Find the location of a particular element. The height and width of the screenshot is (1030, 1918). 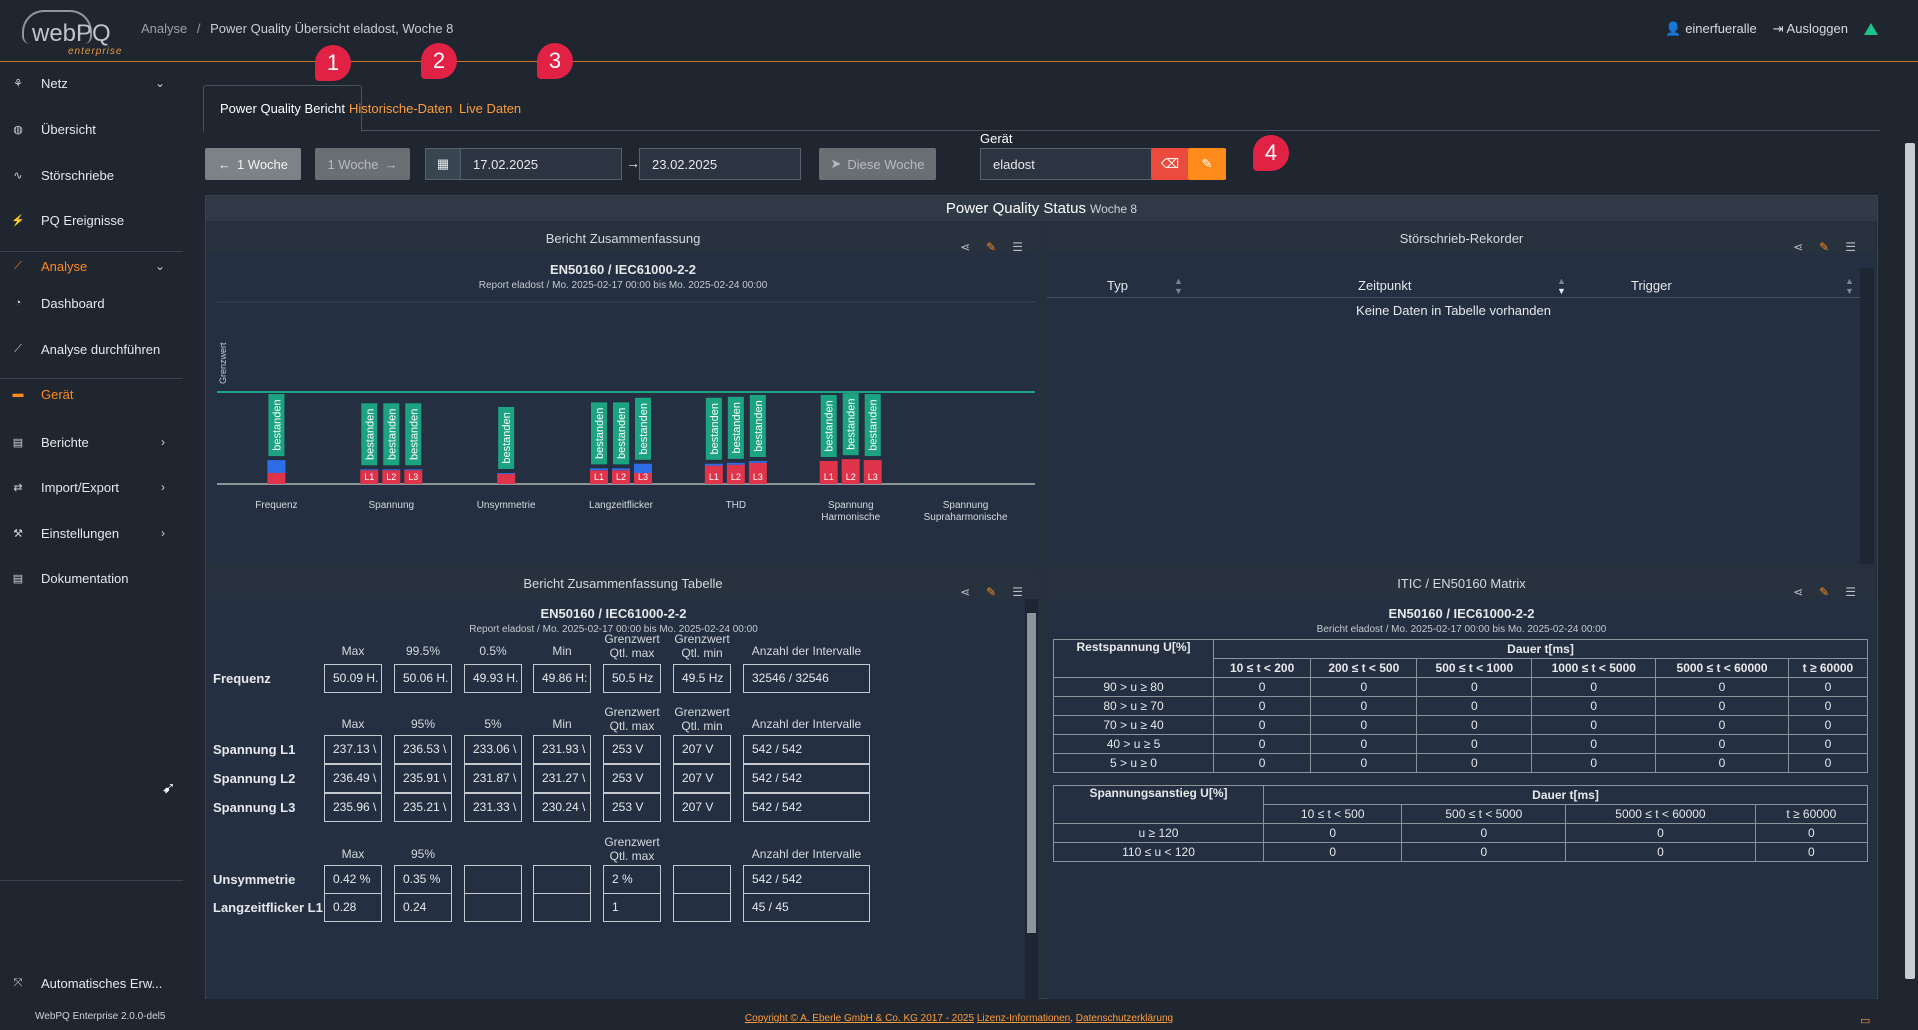

value-field: 231.93 \ is located at coordinates (562, 749).